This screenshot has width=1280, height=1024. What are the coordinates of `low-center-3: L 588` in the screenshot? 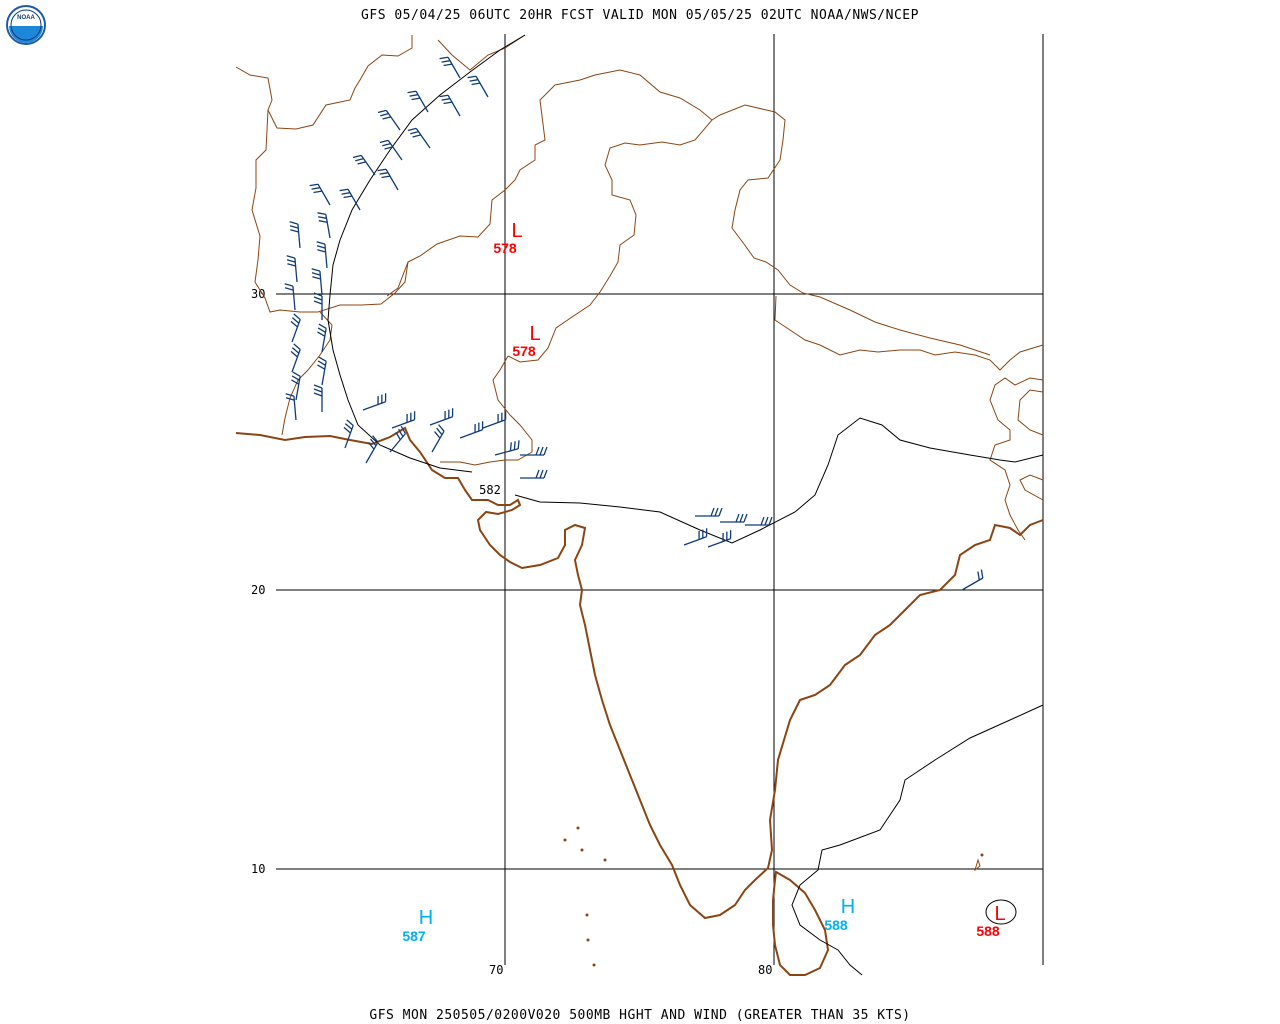 It's located at (990, 921).